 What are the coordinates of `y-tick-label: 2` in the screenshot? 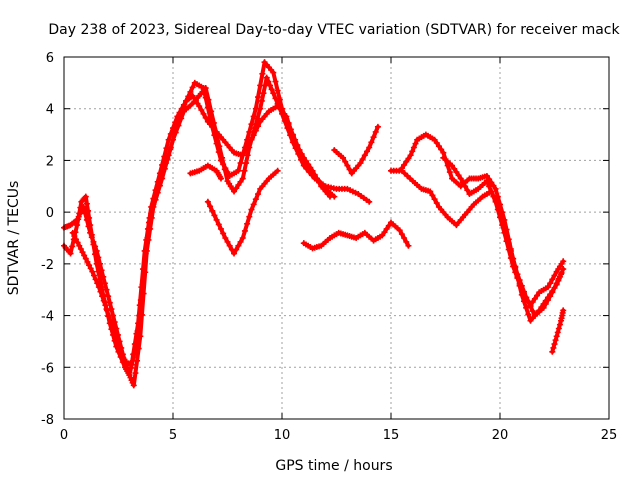 It's located at (50, 161).